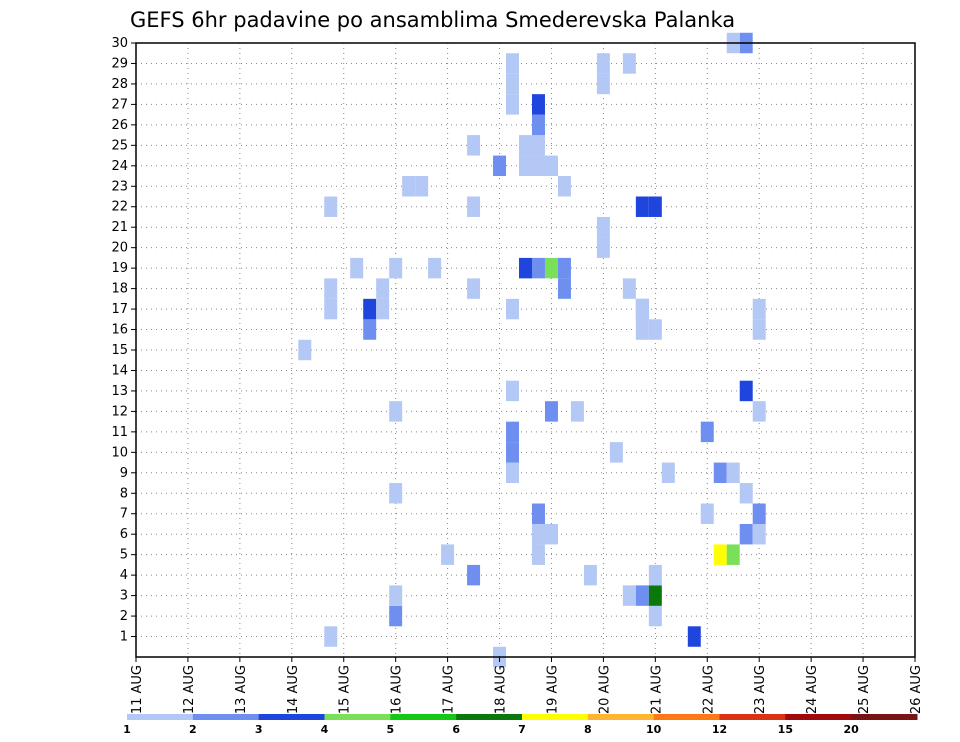  What do you see at coordinates (124, 616) in the screenshot?
I see `y-tick-label: 2` at bounding box center [124, 616].